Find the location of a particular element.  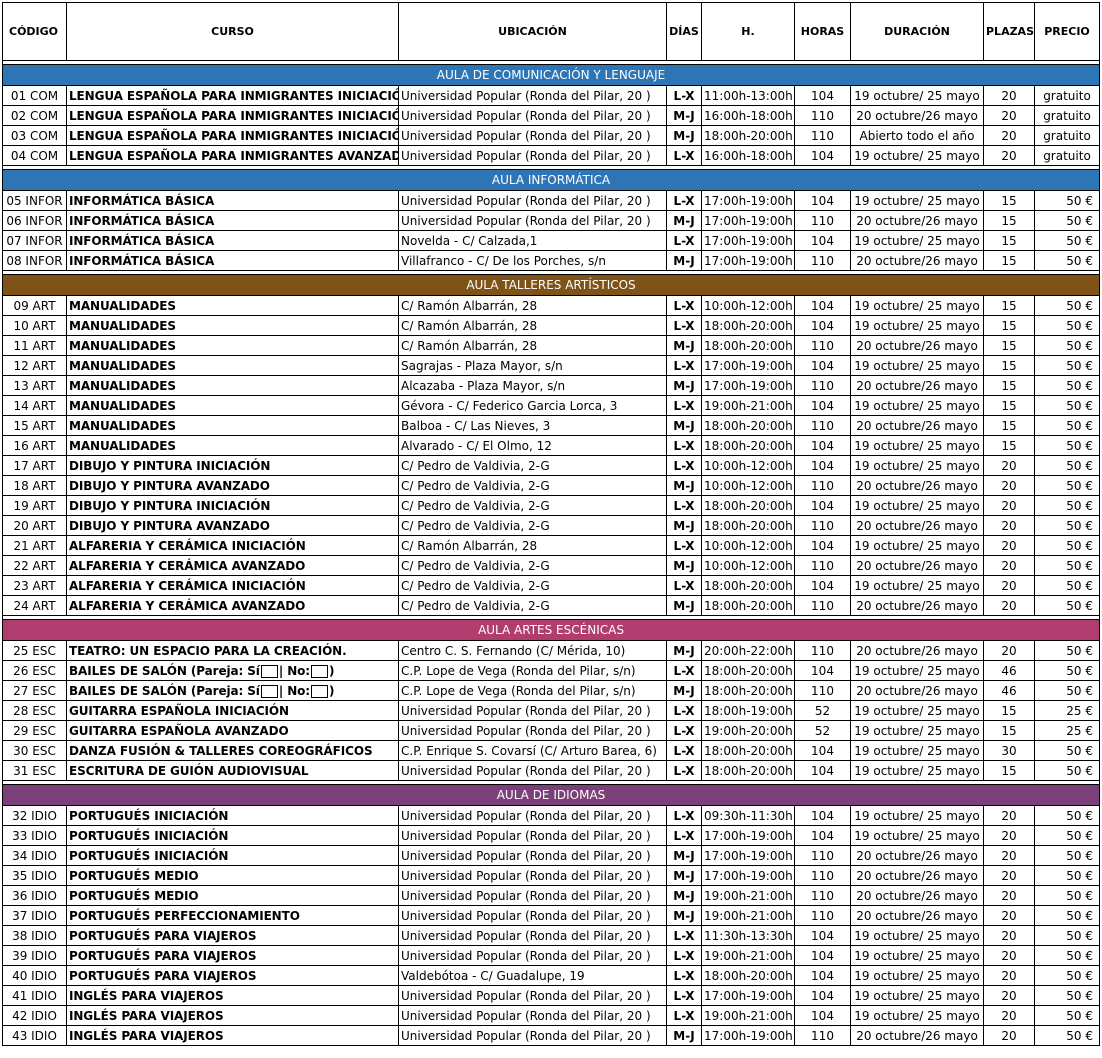

course-name: PORTUGUÉS INICIACIÓN is located at coordinates (232, 855).